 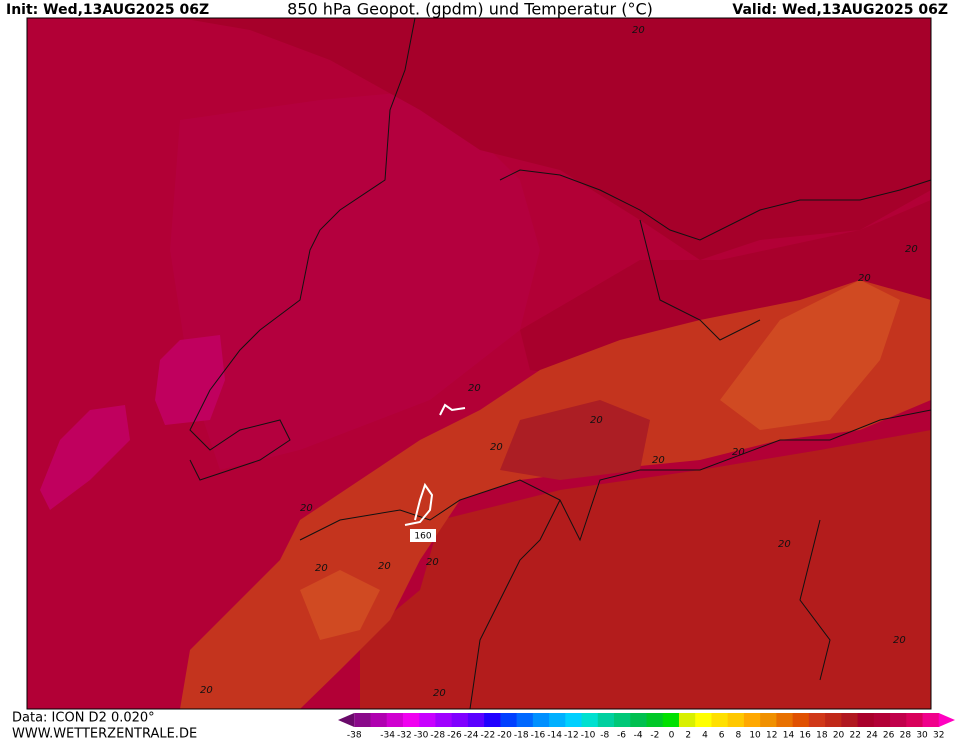 What do you see at coordinates (452, 409) in the screenshot?
I see `geopotential-contour` at bounding box center [452, 409].